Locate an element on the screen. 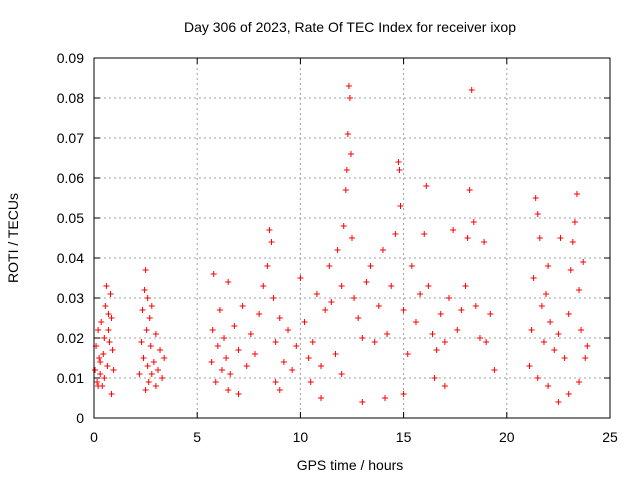  y-tick-label: 0.05 is located at coordinates (70, 218).